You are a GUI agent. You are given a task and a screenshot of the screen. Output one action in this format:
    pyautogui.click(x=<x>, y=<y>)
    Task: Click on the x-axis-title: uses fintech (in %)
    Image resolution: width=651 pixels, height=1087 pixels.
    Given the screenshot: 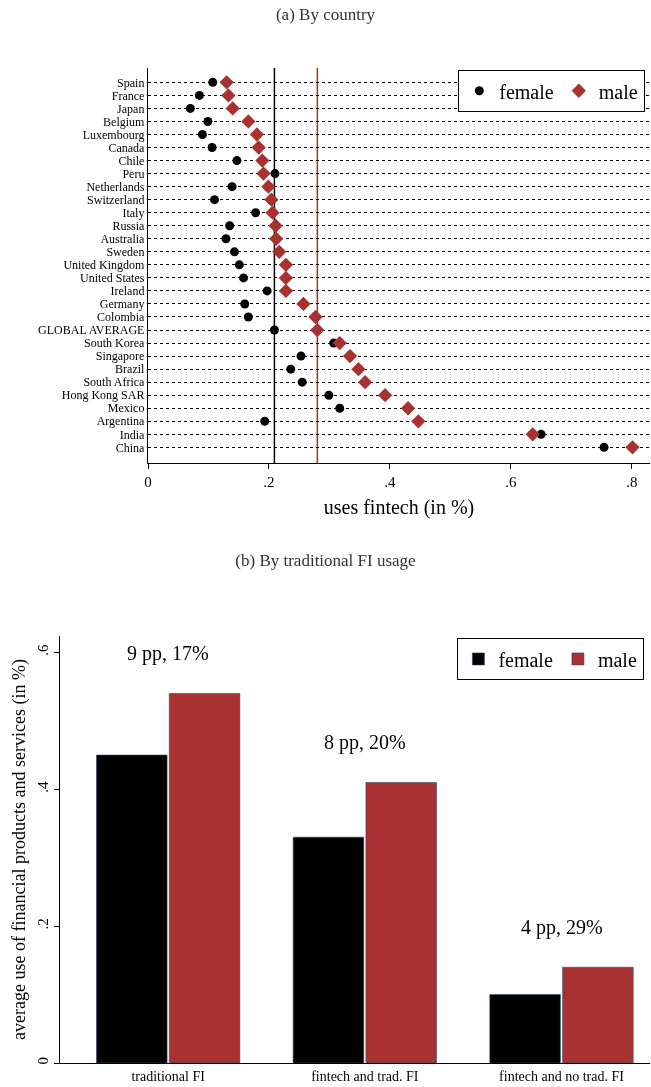 What is the action you would take?
    pyautogui.click(x=399, y=507)
    